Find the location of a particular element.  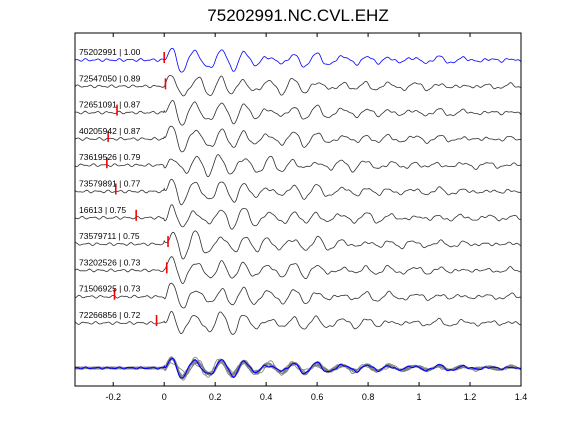

pick-markers is located at coordinates (137, 189).